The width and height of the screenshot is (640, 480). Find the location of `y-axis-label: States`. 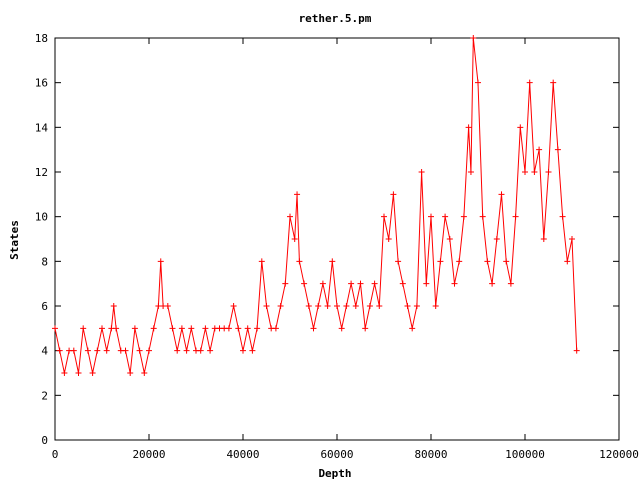

y-axis-label: States is located at coordinates (14, 240).